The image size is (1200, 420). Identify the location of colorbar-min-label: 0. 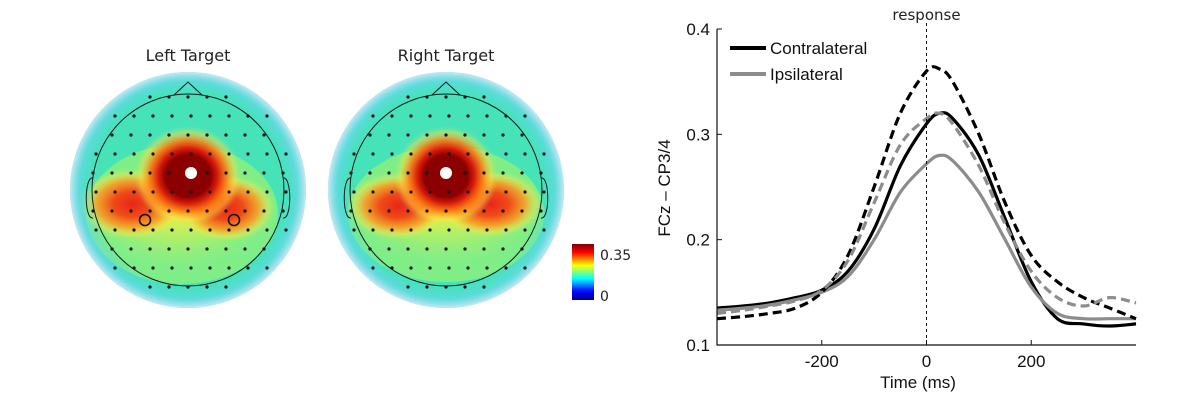
(604, 297).